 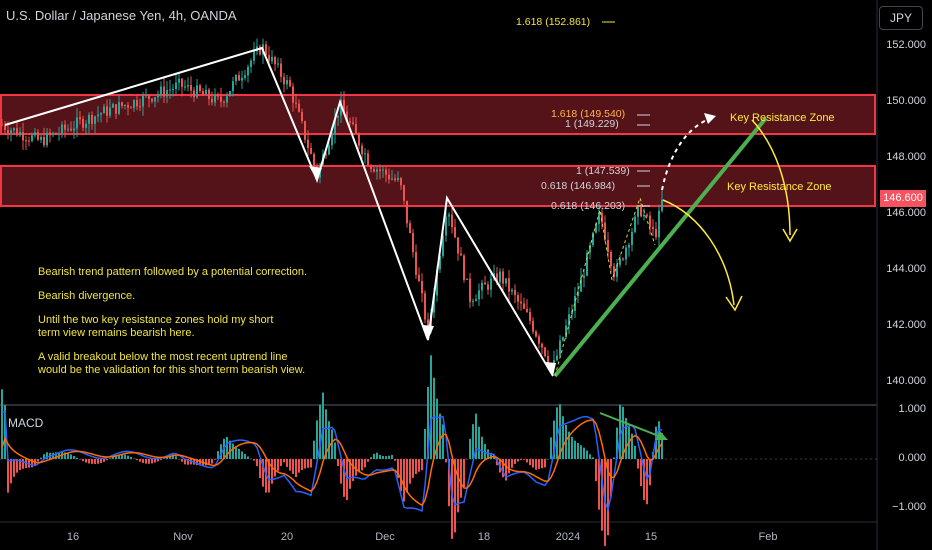 I want to click on fib-label: 1 (147.539), so click(x=603, y=171).